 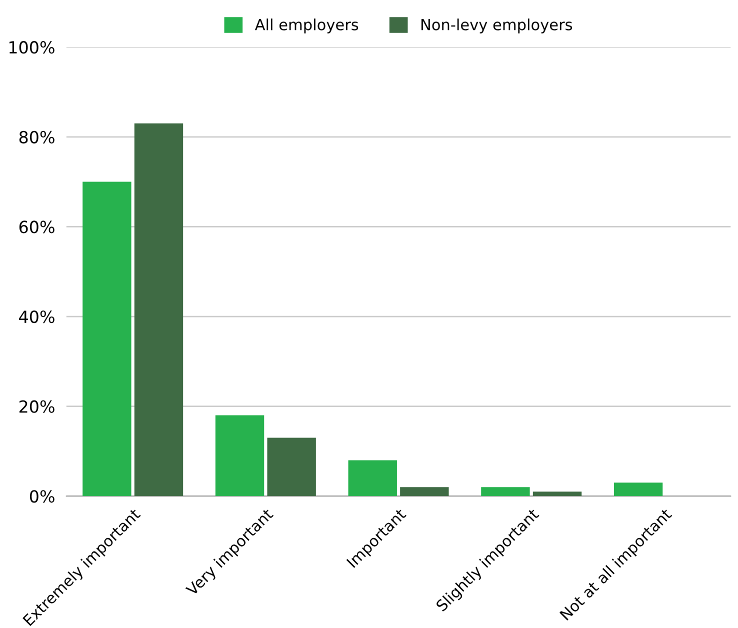 I want to click on legend-label: All employers, so click(x=306, y=26).